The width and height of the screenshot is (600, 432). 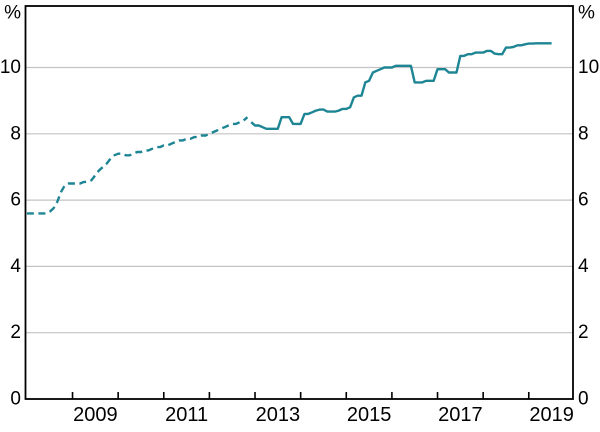 What do you see at coordinates (551, 415) in the screenshot?
I see `x-axis-label-2019: 2019` at bounding box center [551, 415].